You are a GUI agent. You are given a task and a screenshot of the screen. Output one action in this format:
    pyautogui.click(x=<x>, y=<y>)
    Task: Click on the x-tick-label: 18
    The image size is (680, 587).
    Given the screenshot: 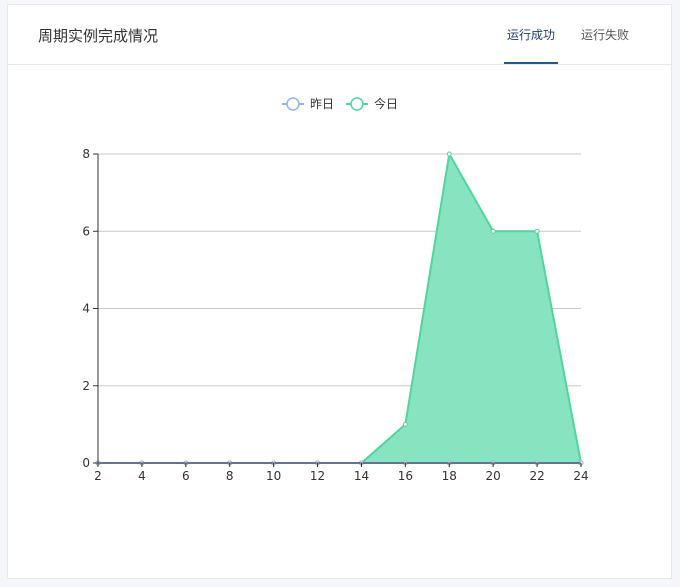 What is the action you would take?
    pyautogui.click(x=449, y=476)
    